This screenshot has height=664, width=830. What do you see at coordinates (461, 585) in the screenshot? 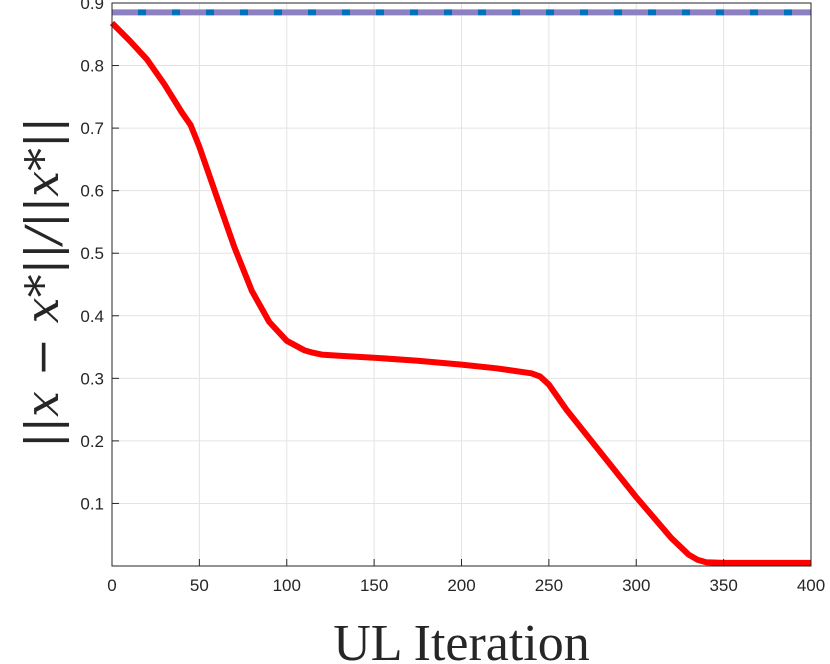
I see `x-tick-label: 200` at bounding box center [461, 585].